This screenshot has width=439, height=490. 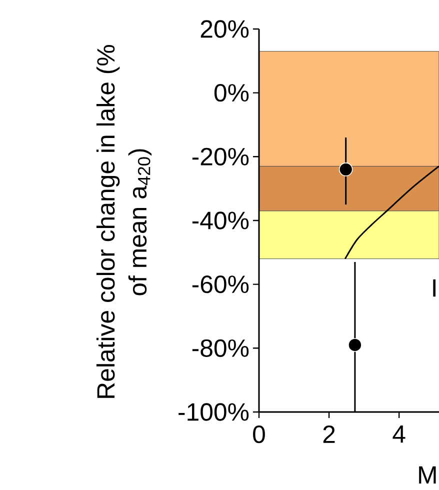 I want to click on x-axis-title: M, so click(x=427, y=475).